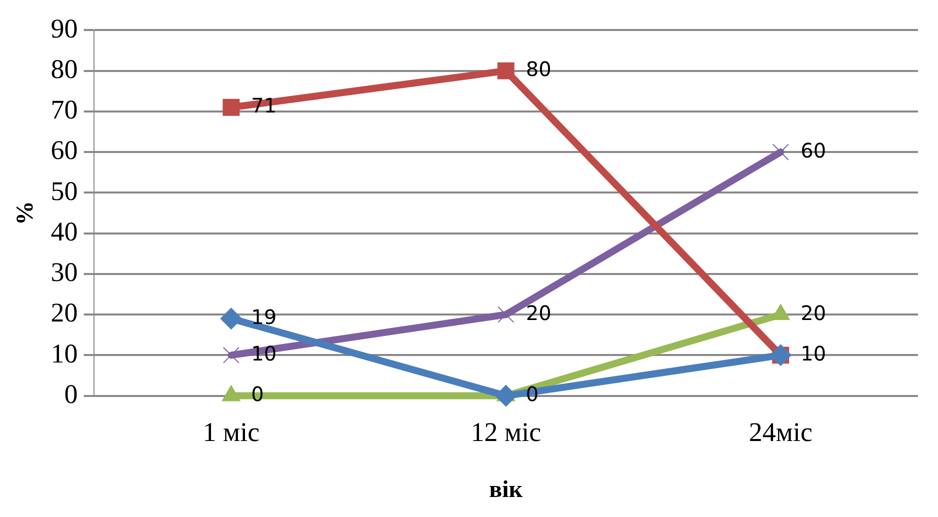  Describe the element at coordinates (64, 191) in the screenshot. I see `y-tick-label: 50` at that location.